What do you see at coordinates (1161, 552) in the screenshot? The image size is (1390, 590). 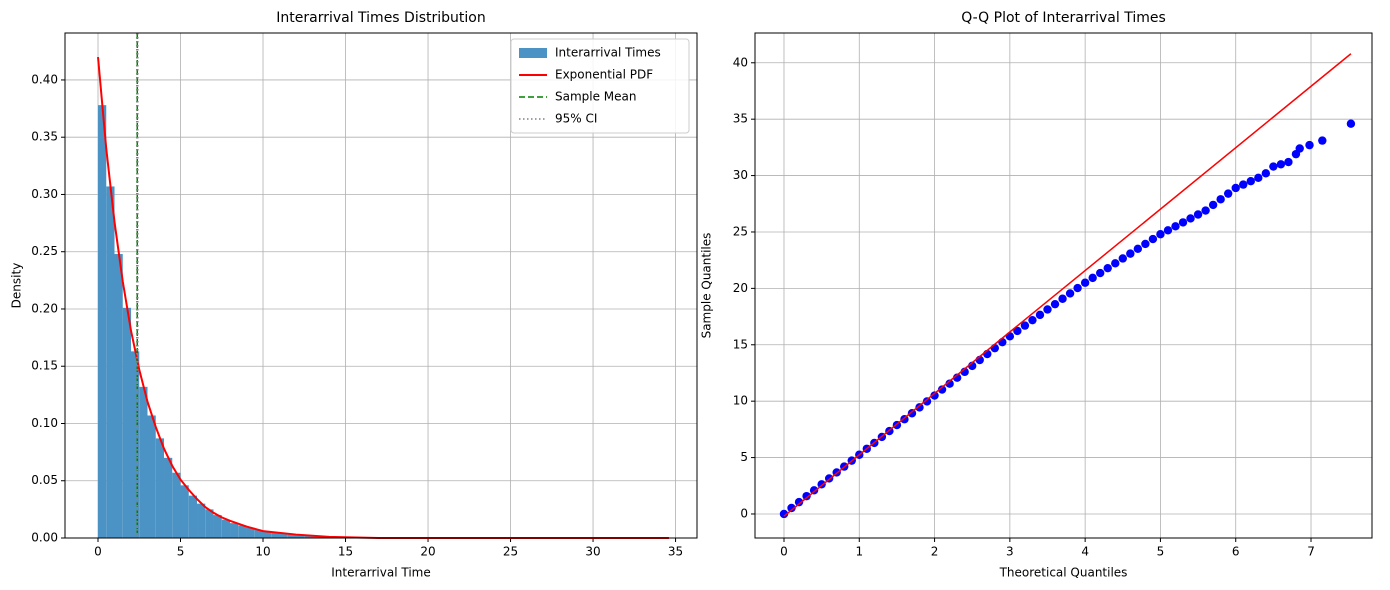 I see `x-tick-label: 5` at bounding box center [1161, 552].